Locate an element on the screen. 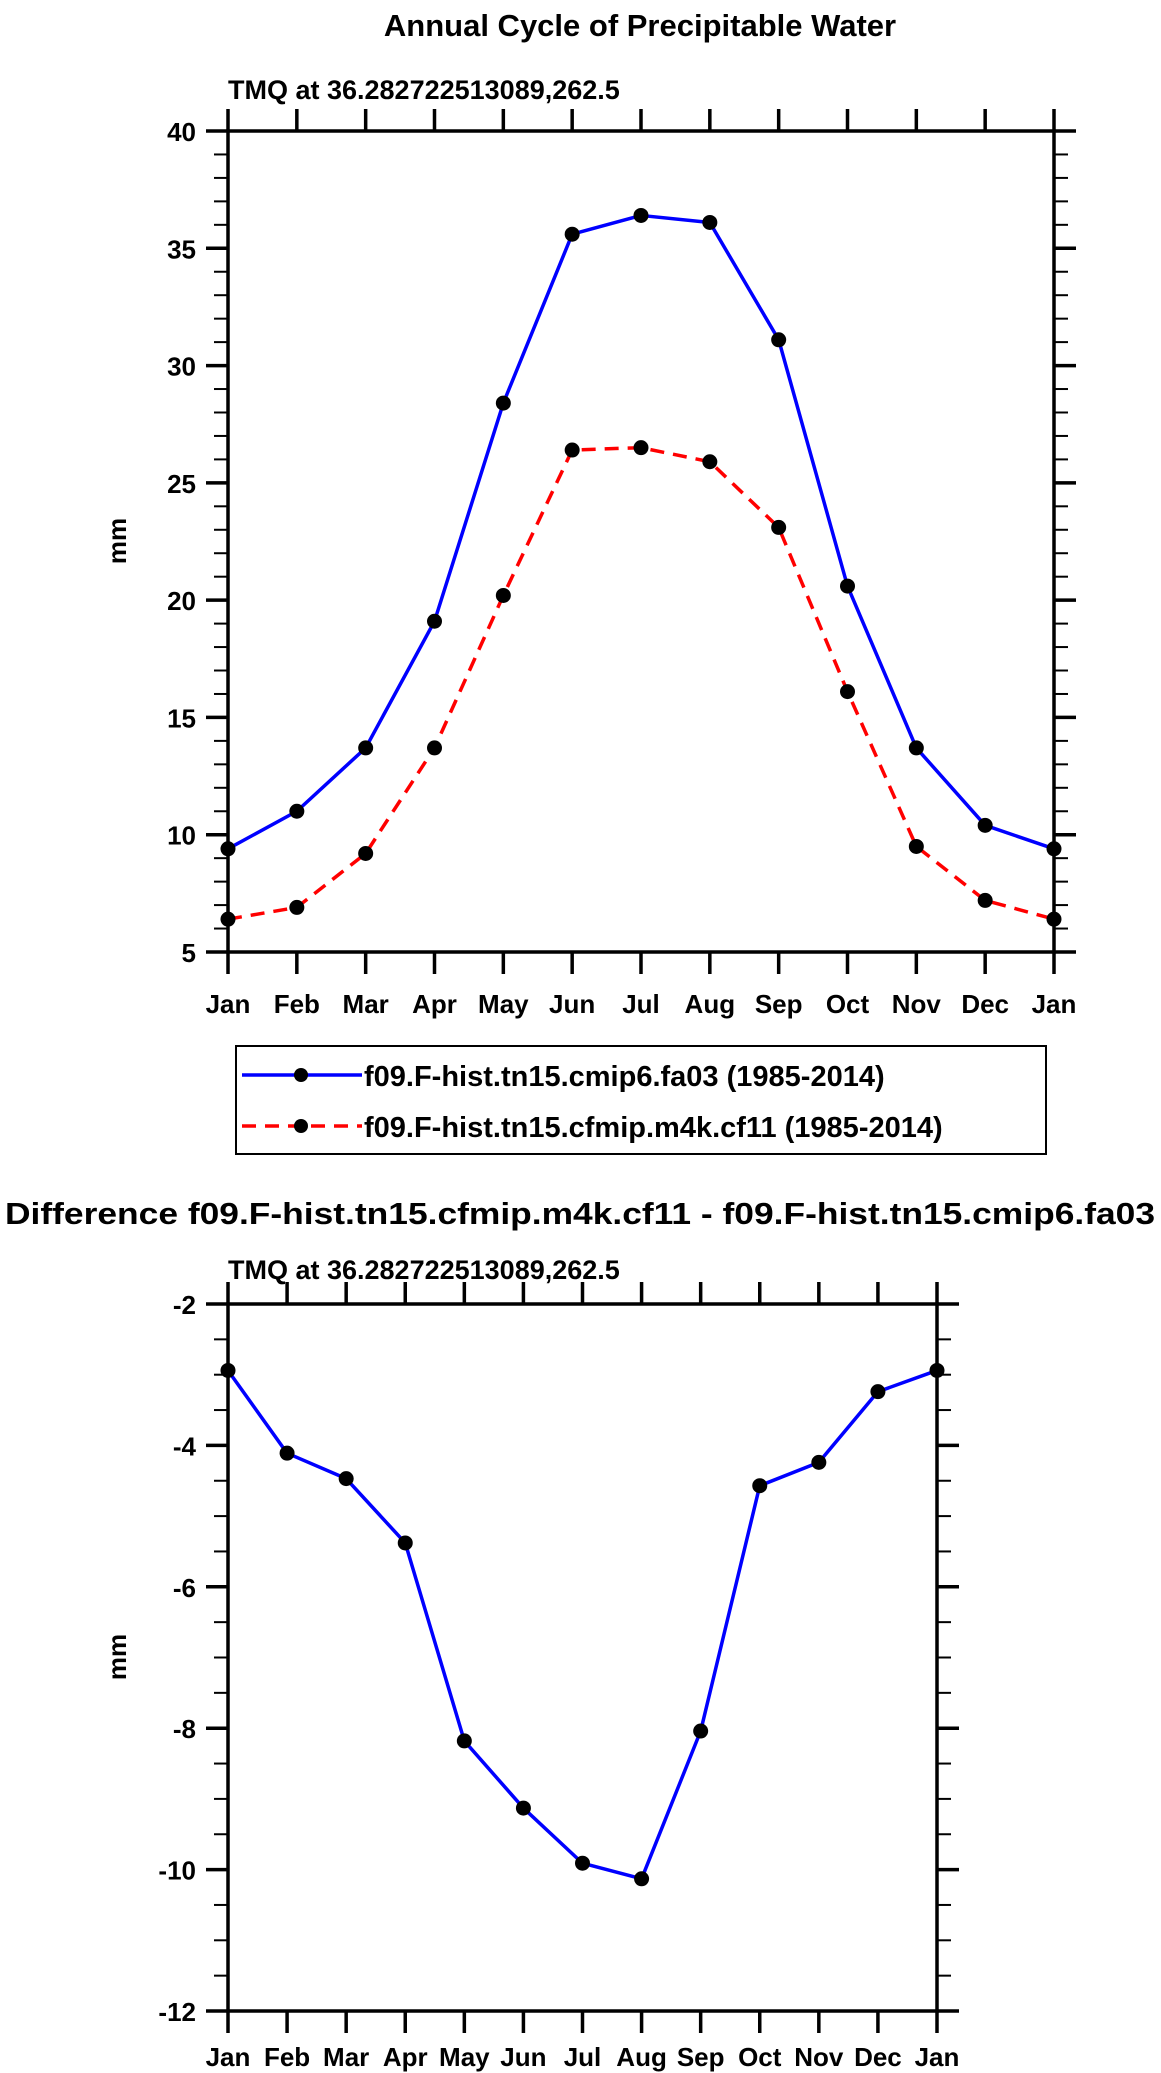 This screenshot has height=2073, width=1161. y-tick-label: -4 is located at coordinates (185, 1446).